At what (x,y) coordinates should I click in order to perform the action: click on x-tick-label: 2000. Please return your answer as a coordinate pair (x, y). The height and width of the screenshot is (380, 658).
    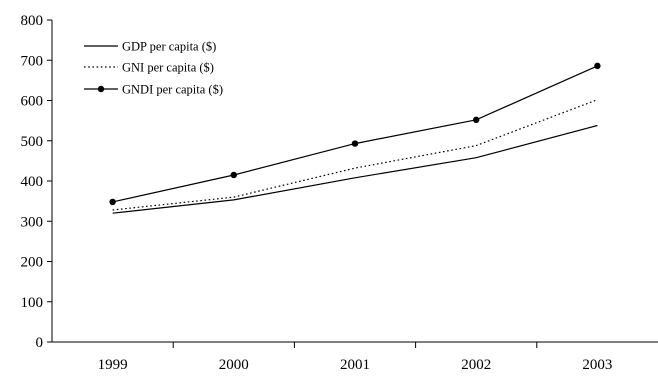
    Looking at the image, I should click on (234, 365).